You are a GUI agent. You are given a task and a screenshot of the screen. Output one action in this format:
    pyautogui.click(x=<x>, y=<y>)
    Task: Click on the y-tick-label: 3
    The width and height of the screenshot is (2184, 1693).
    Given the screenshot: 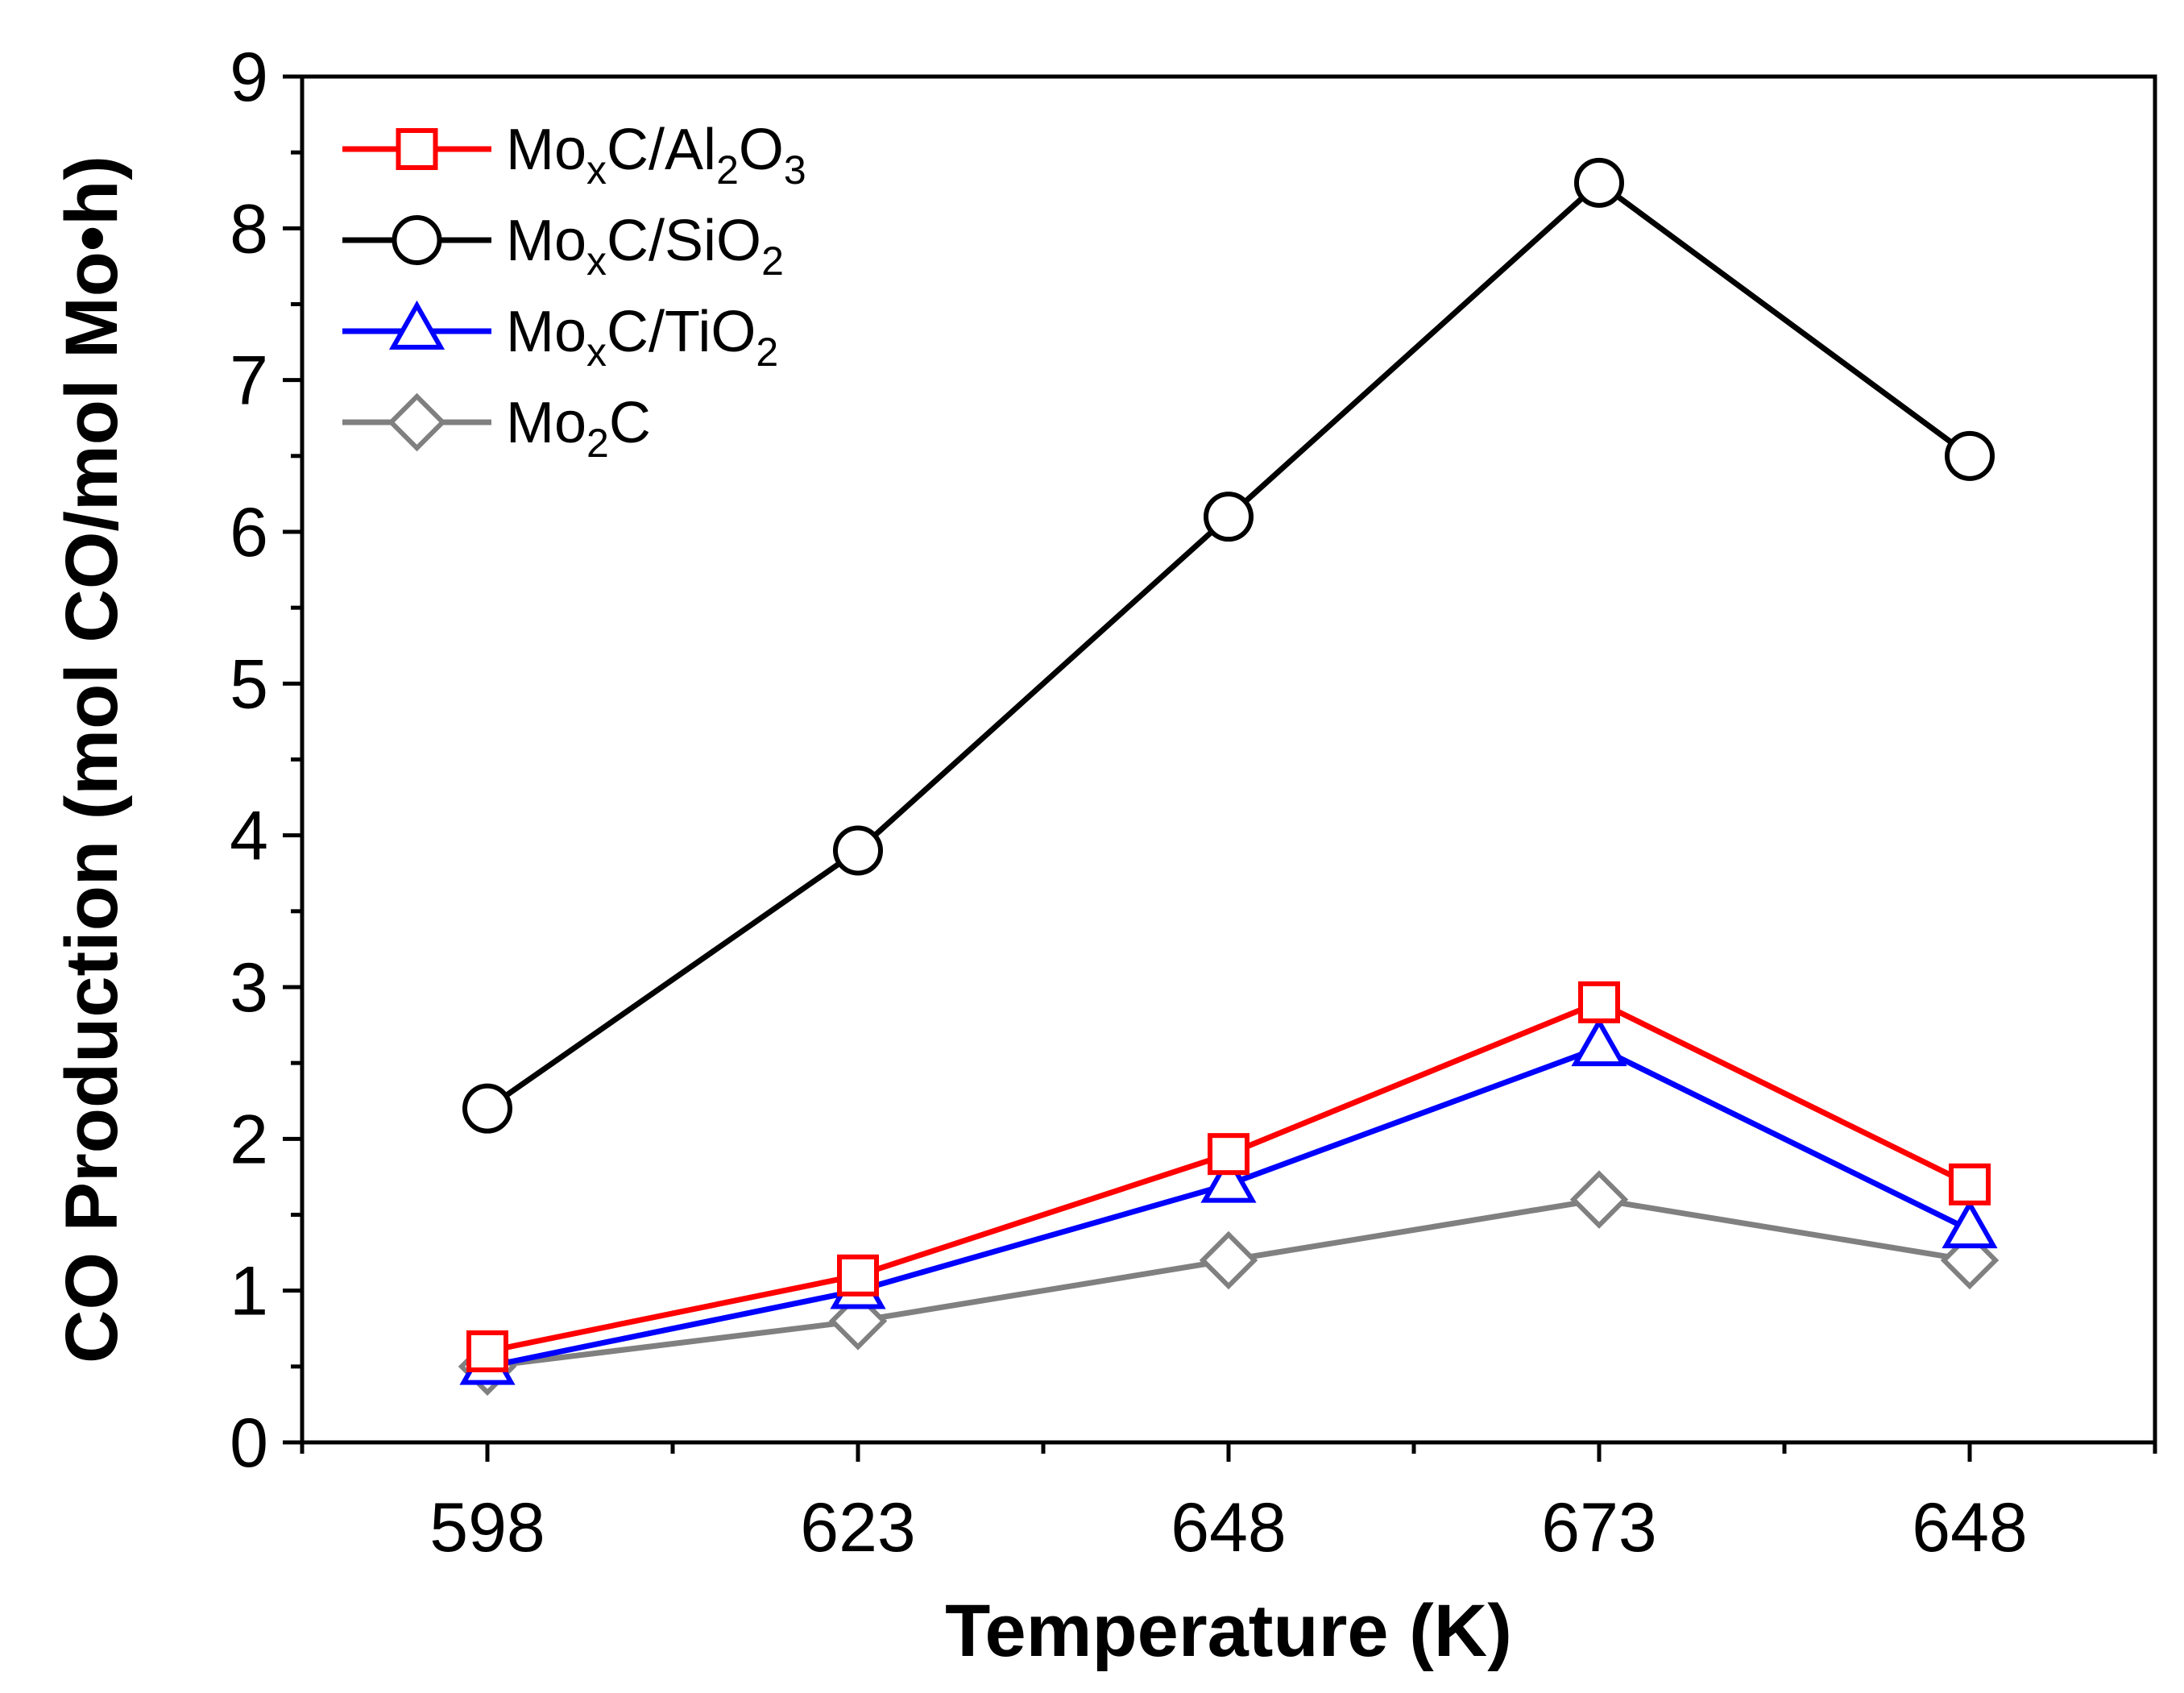 What is the action you would take?
    pyautogui.click(x=249, y=988)
    